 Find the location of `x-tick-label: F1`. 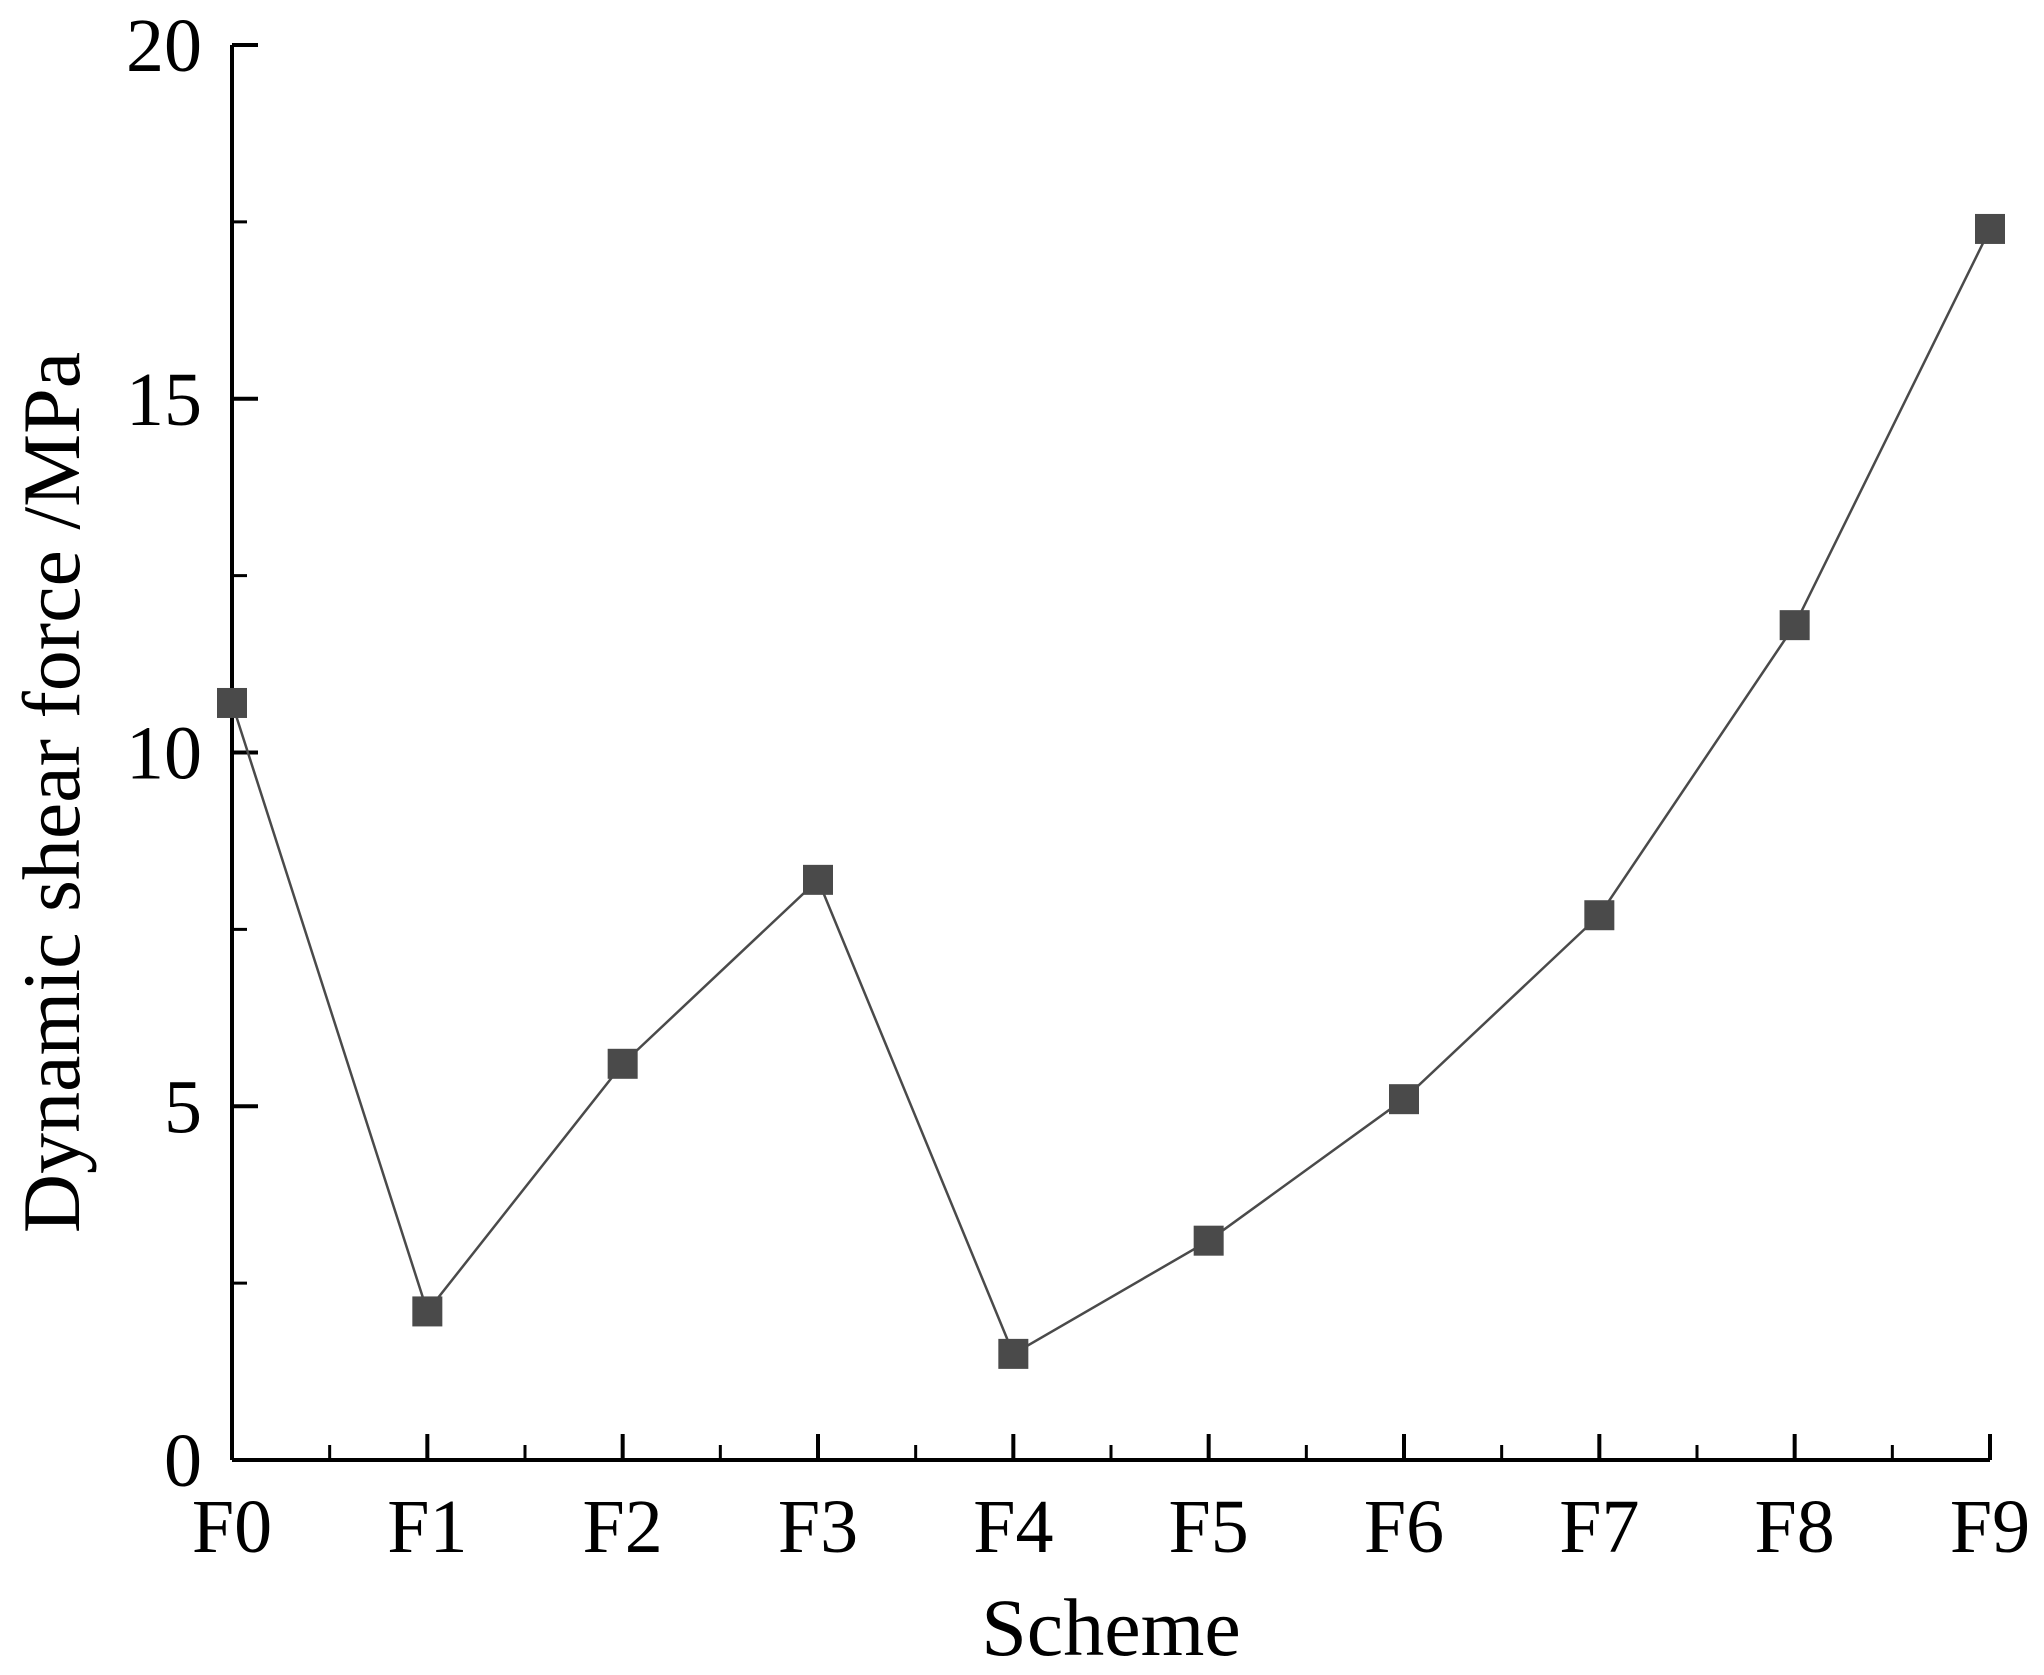

x-tick-label: F1 is located at coordinates (427, 1527).